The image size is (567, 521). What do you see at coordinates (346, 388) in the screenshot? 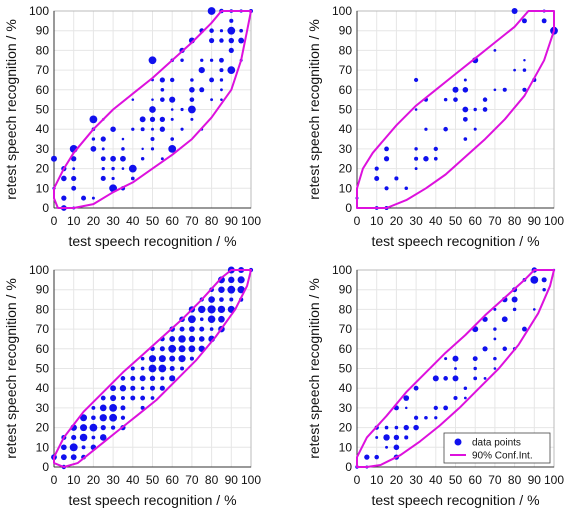
I see `y-tick-label: 40` at bounding box center [346, 388].